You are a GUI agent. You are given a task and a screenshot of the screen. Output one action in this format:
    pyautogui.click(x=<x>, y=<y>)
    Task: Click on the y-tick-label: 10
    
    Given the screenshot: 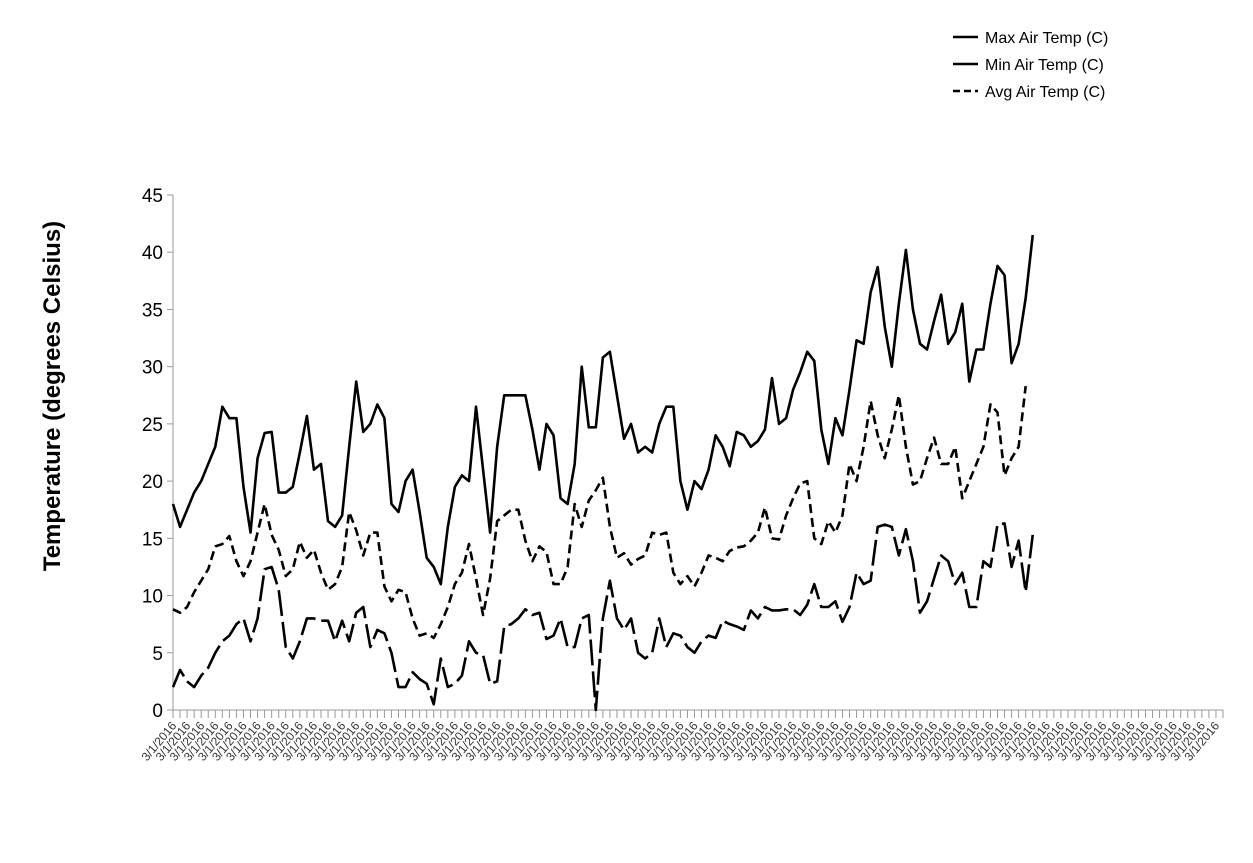 What is the action you would take?
    pyautogui.click(x=152, y=597)
    